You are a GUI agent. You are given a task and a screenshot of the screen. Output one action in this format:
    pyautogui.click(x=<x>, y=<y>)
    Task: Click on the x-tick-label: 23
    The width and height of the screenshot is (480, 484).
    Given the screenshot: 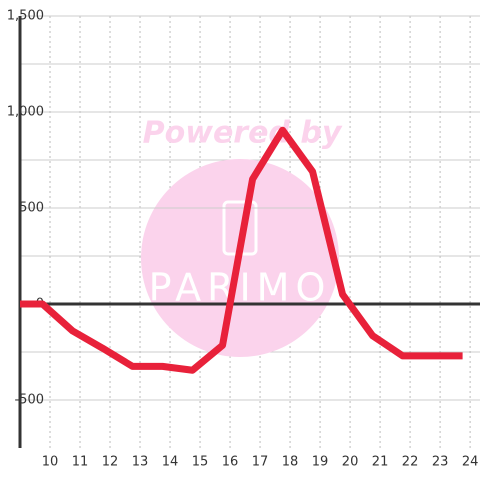 What is the action you would take?
    pyautogui.click(x=440, y=462)
    